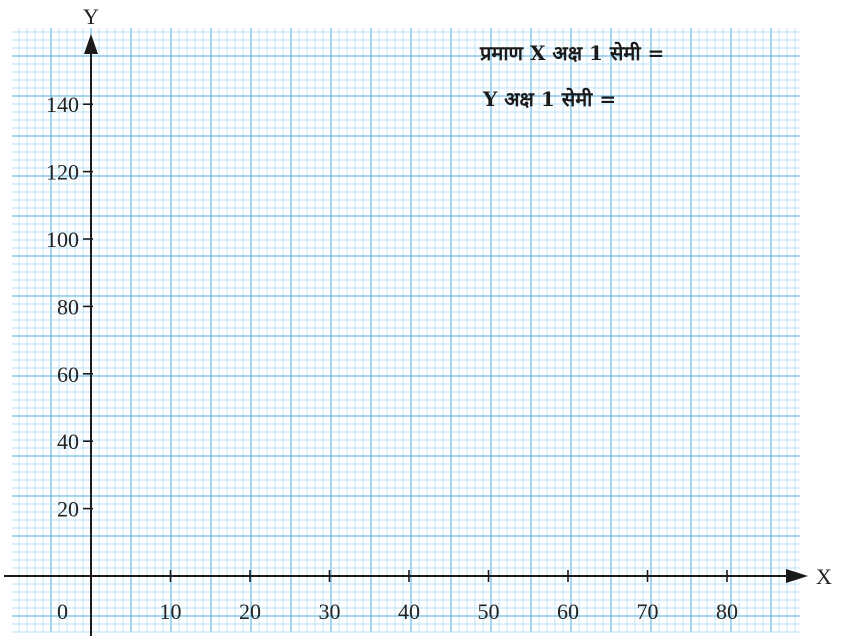 The width and height of the screenshot is (856, 640). I want to click on x-axis-arrow, so click(797, 576).